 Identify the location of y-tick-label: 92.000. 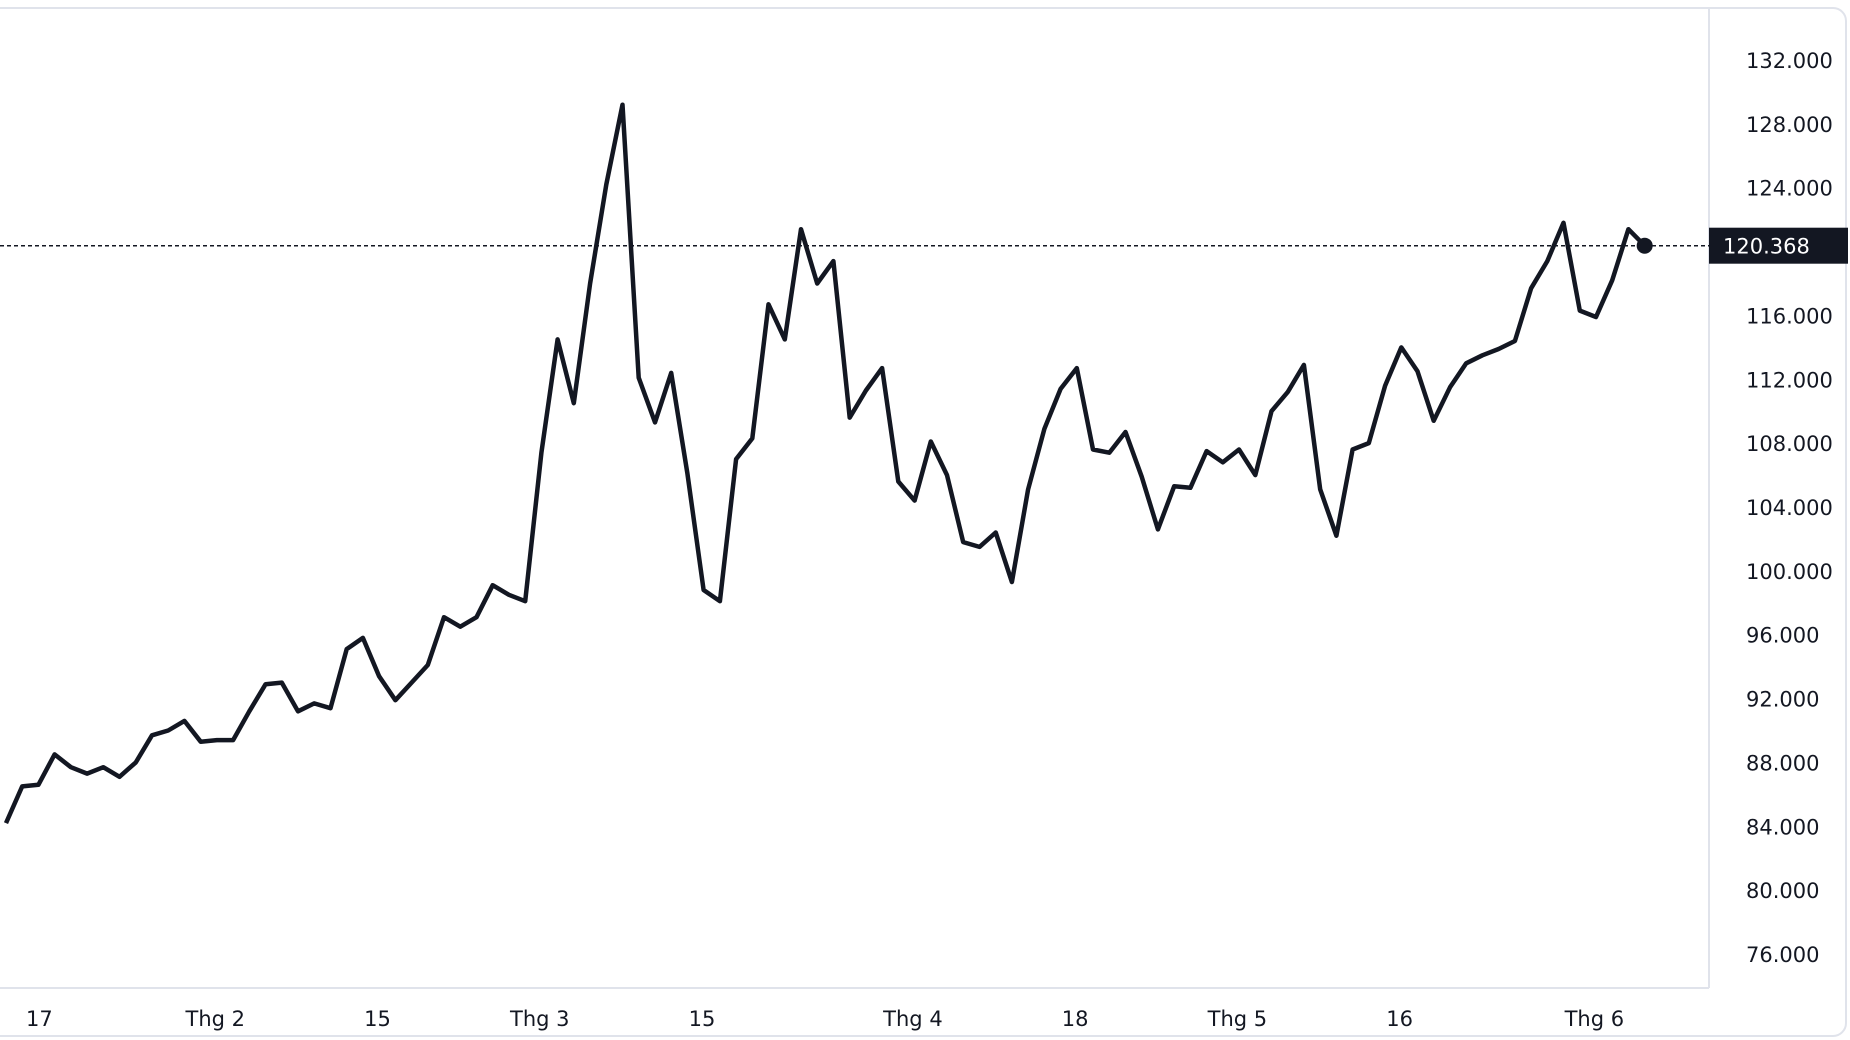
(1782, 700).